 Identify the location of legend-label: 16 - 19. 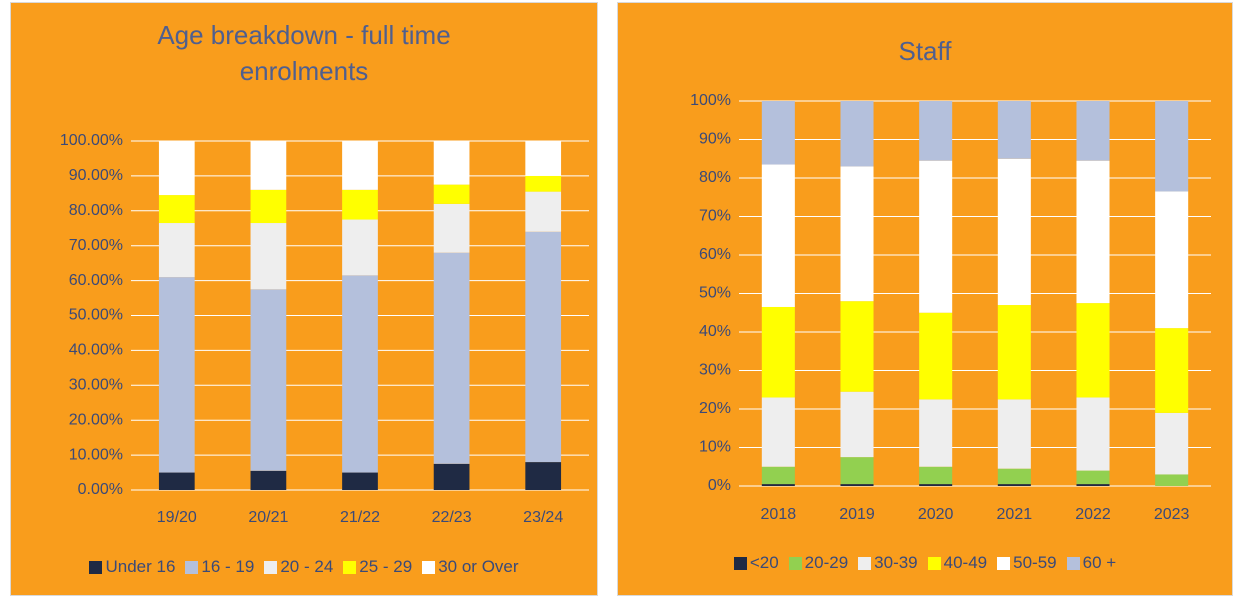
(228, 566).